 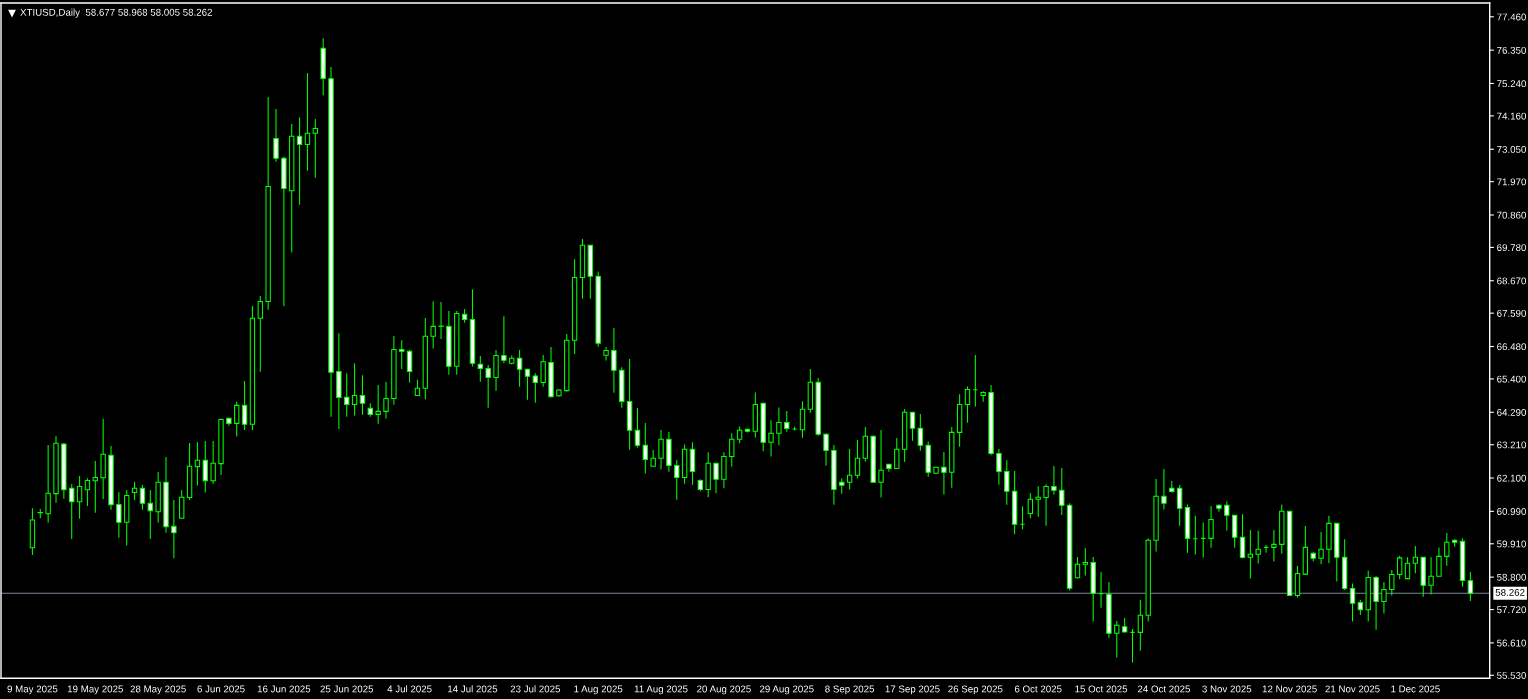 What do you see at coordinates (535, 689) in the screenshot?
I see `x-tick-label: 23 Jul 2025` at bounding box center [535, 689].